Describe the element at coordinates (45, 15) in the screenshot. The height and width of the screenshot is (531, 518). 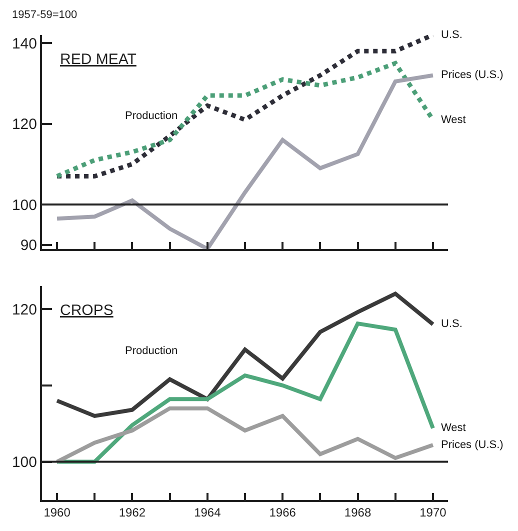
I see `y-axis-title: 1957-59=100` at that location.